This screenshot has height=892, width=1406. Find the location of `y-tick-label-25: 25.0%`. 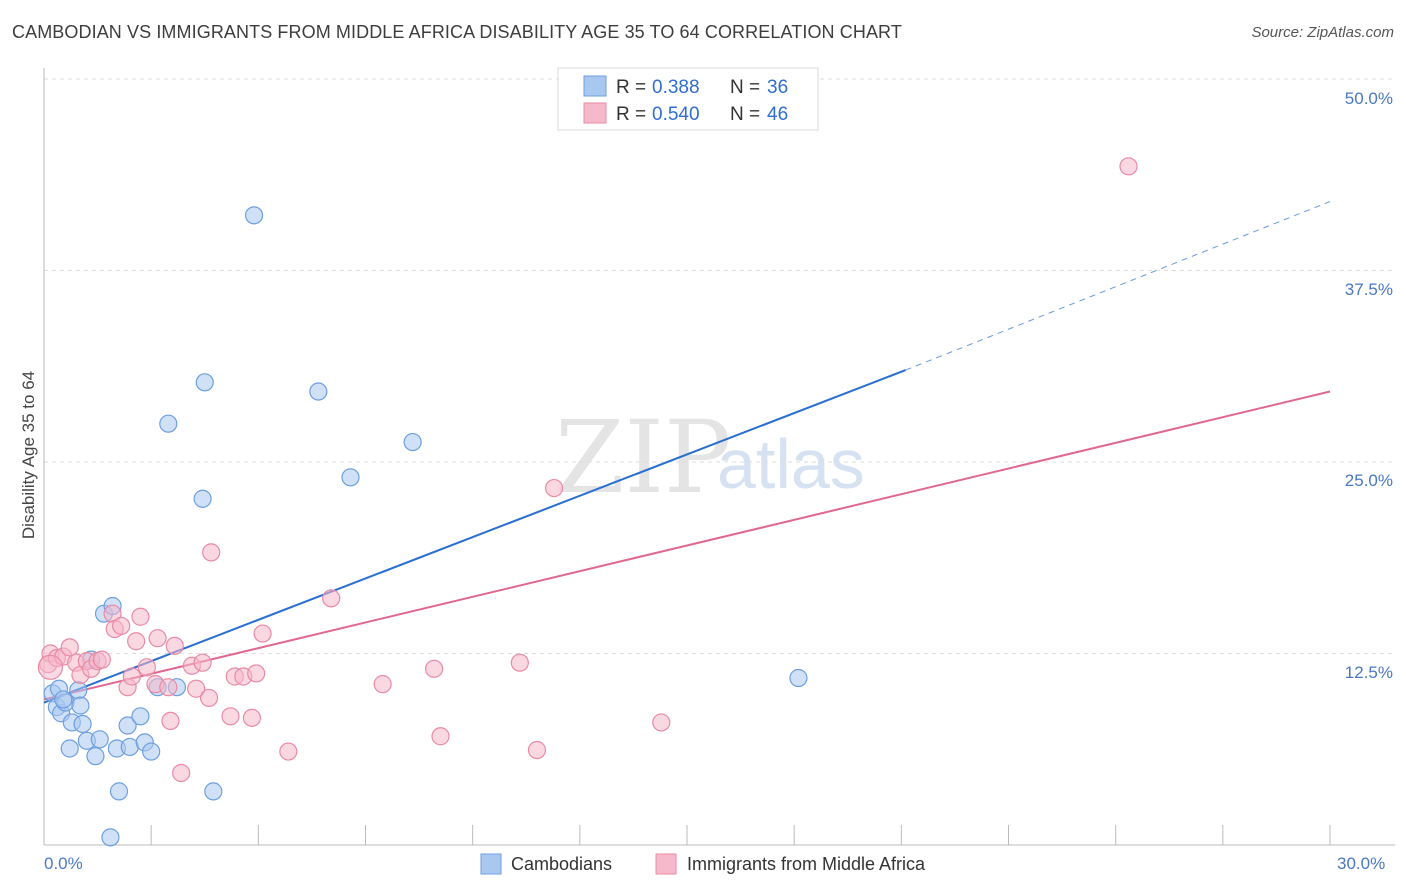

y-tick-label-25: 25.0% is located at coordinates (1369, 480).